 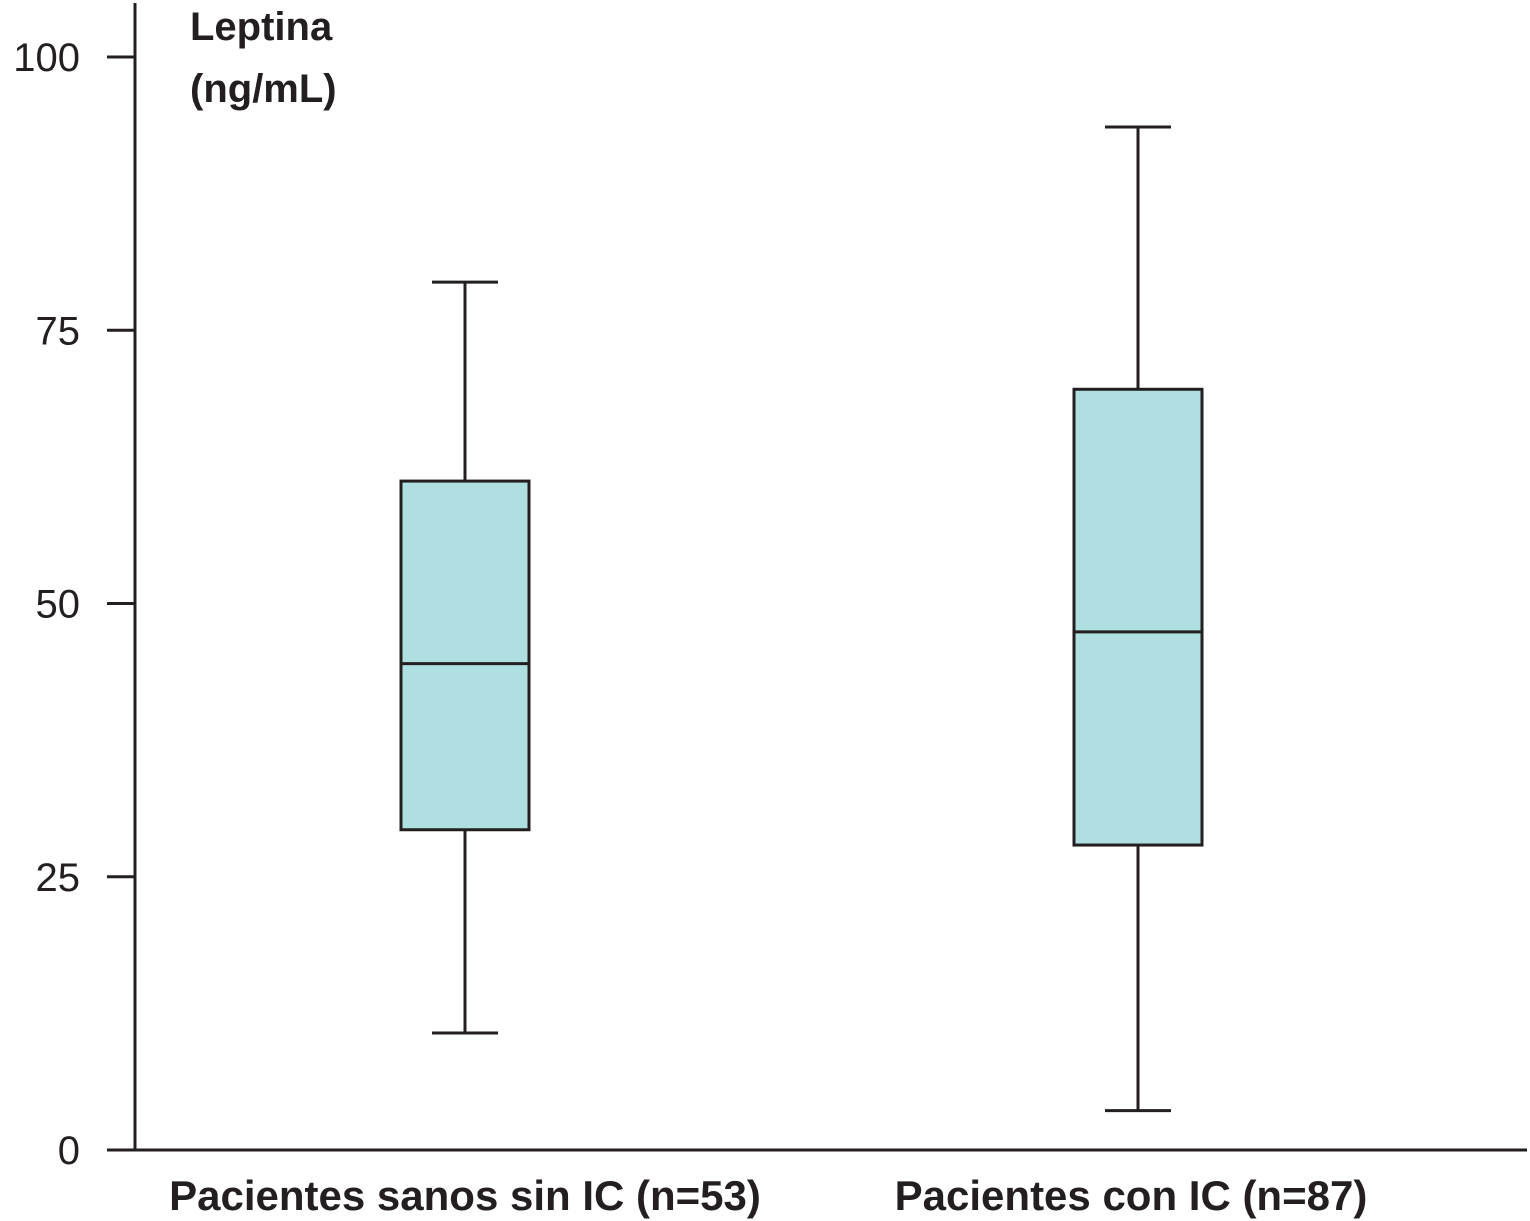 What do you see at coordinates (1131, 1195) in the screenshot?
I see `x-category-label: Pacientes con IC (n=87)` at bounding box center [1131, 1195].